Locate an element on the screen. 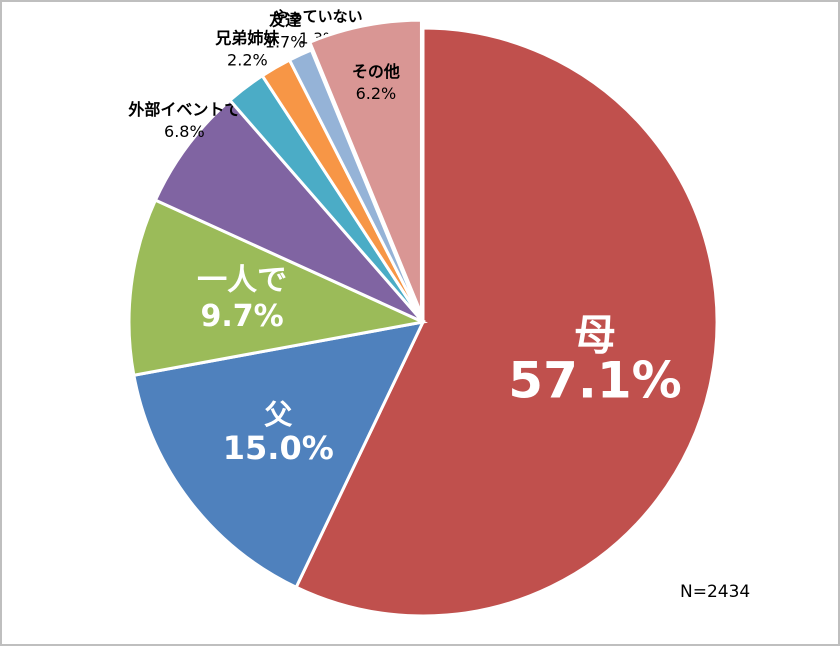  slice-label: 父 is located at coordinates (278, 414).